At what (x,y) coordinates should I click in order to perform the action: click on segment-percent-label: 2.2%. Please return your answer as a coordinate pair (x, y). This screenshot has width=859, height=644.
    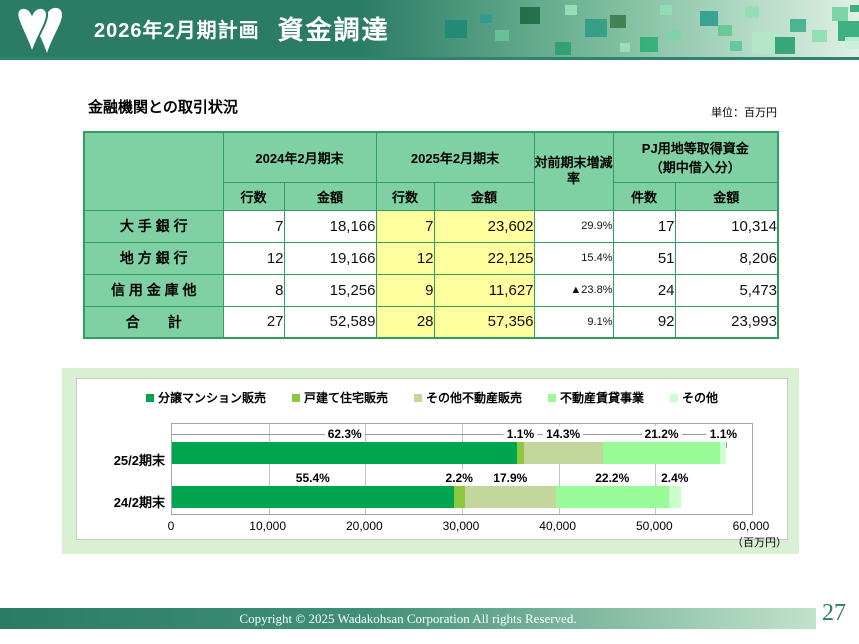
    Looking at the image, I should click on (459, 478).